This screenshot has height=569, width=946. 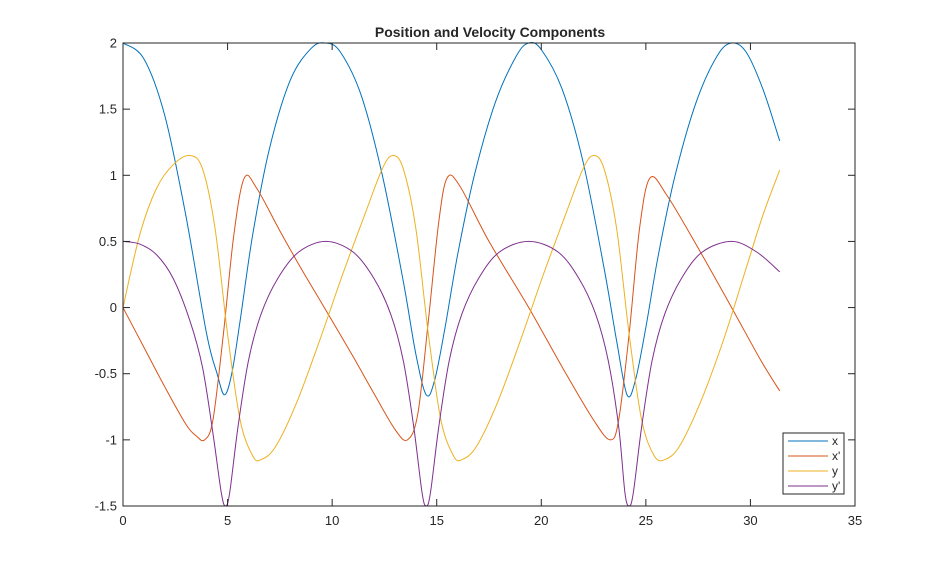 What do you see at coordinates (835, 441) in the screenshot?
I see `legend-label-x: x` at bounding box center [835, 441].